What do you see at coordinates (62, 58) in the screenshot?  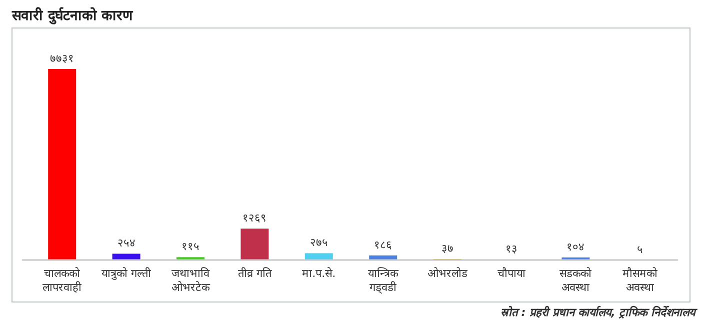 I see `data-label: ७७३१` at bounding box center [62, 58].